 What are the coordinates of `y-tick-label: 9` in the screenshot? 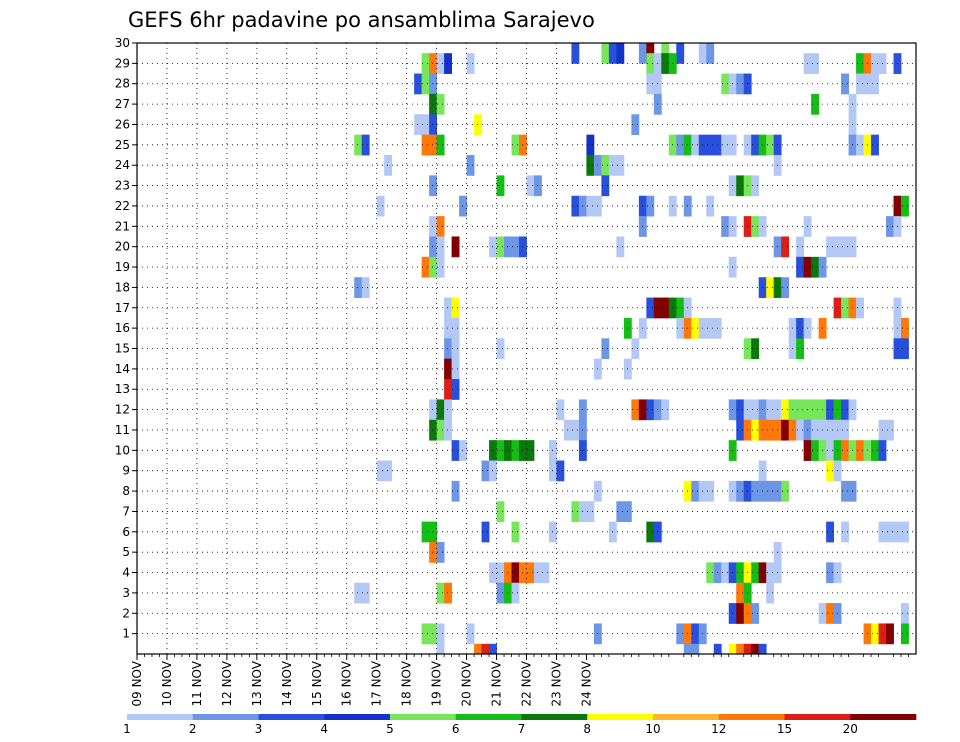 It's located at (126, 471).